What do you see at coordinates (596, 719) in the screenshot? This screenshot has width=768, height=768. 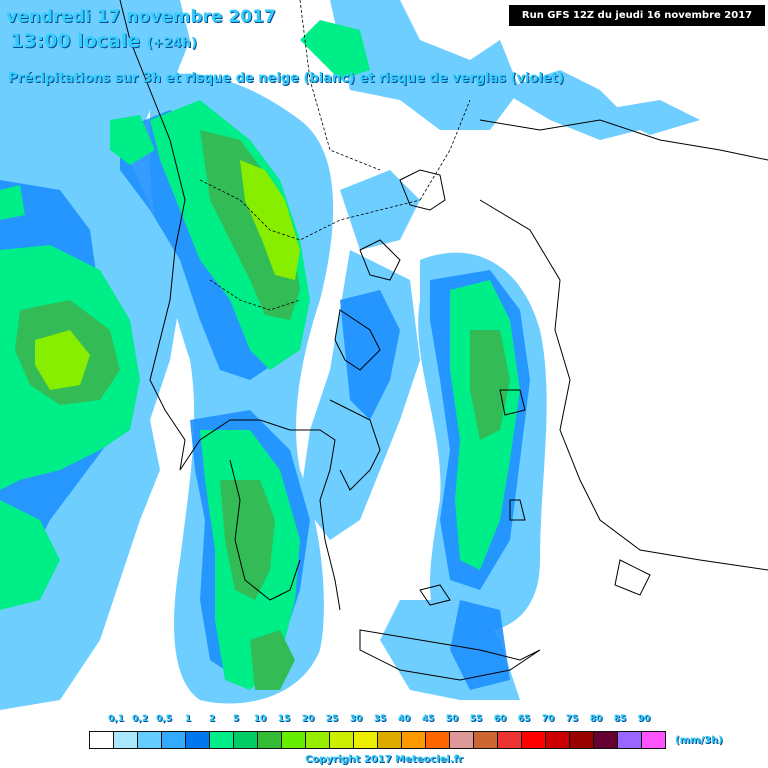 I see `legend-label: 80` at bounding box center [596, 719].